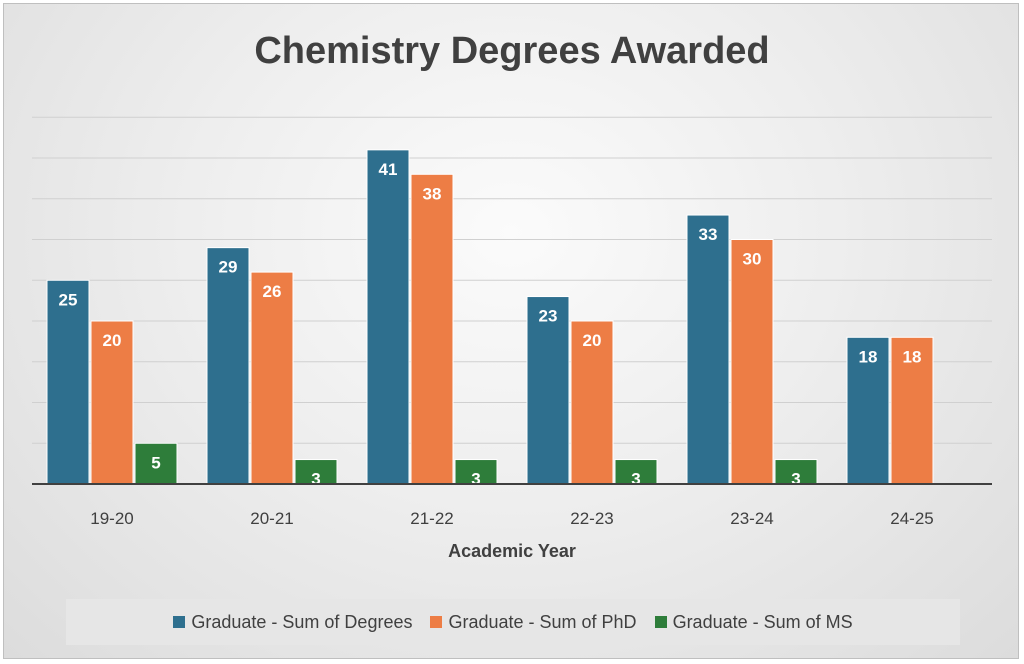 This screenshot has height=664, width=1024. What do you see at coordinates (752, 259) in the screenshot?
I see `bar-value-label: 30` at bounding box center [752, 259].